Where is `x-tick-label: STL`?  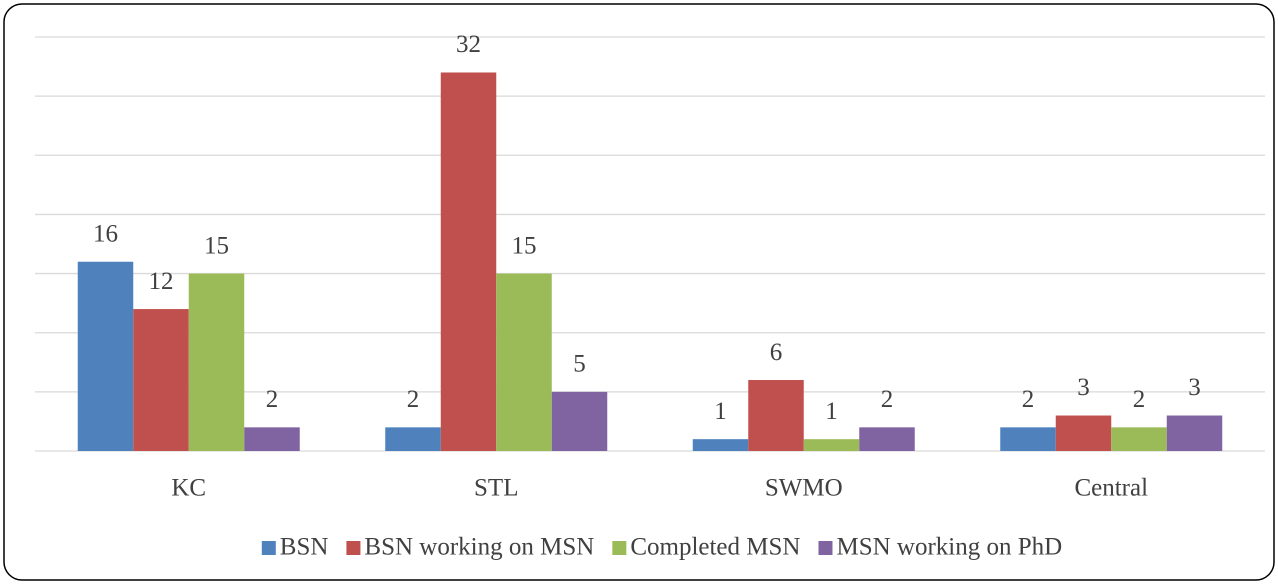 x-tick-label: STL is located at coordinates (496, 488).